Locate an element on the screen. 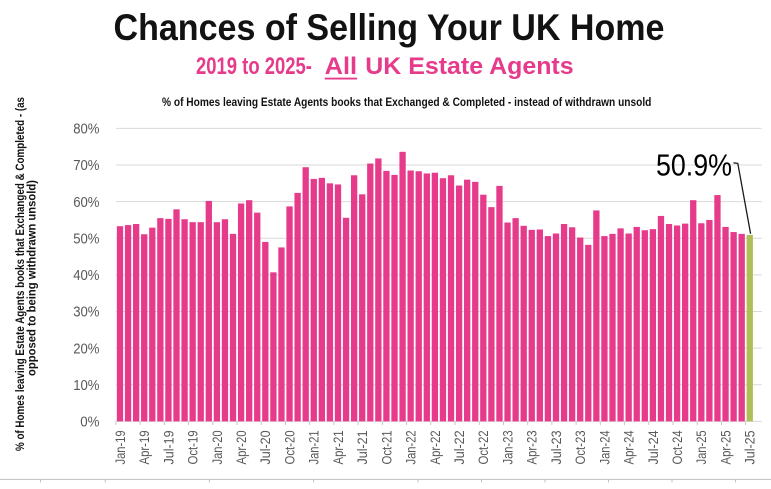 The image size is (771, 489). svg-text: 60% is located at coordinates (86, 203).